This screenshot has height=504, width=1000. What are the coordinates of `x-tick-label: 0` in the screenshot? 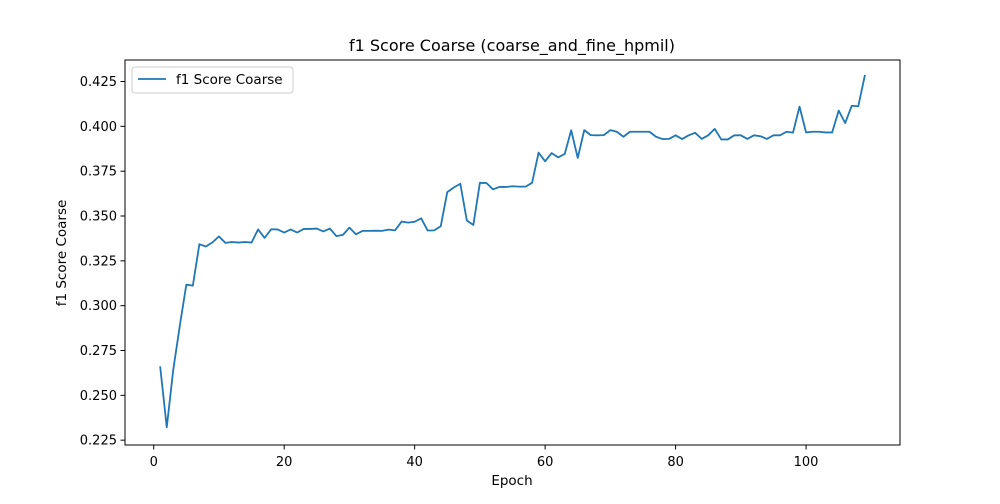 It's located at (154, 462).